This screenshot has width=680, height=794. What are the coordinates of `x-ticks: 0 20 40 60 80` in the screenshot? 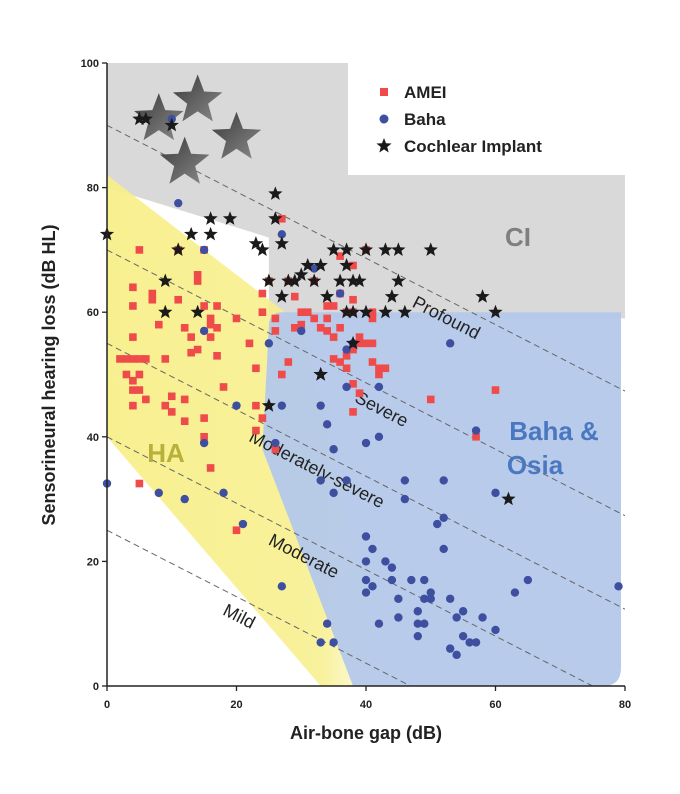 It's located at (367, 698).